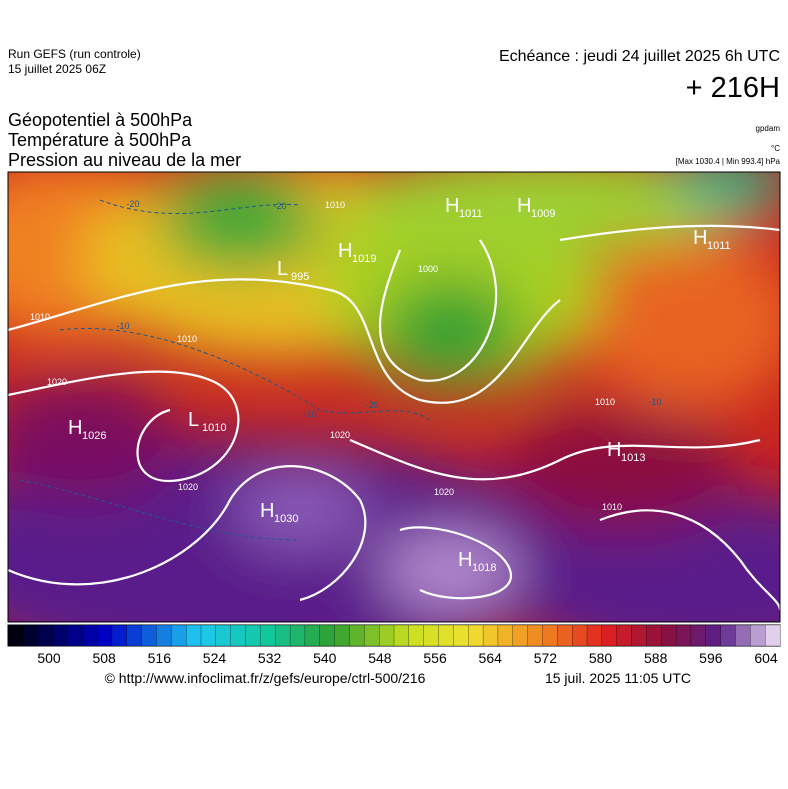  What do you see at coordinates (100, 120) in the screenshot?
I see `title: Géopotentiel à 500hPa` at bounding box center [100, 120].